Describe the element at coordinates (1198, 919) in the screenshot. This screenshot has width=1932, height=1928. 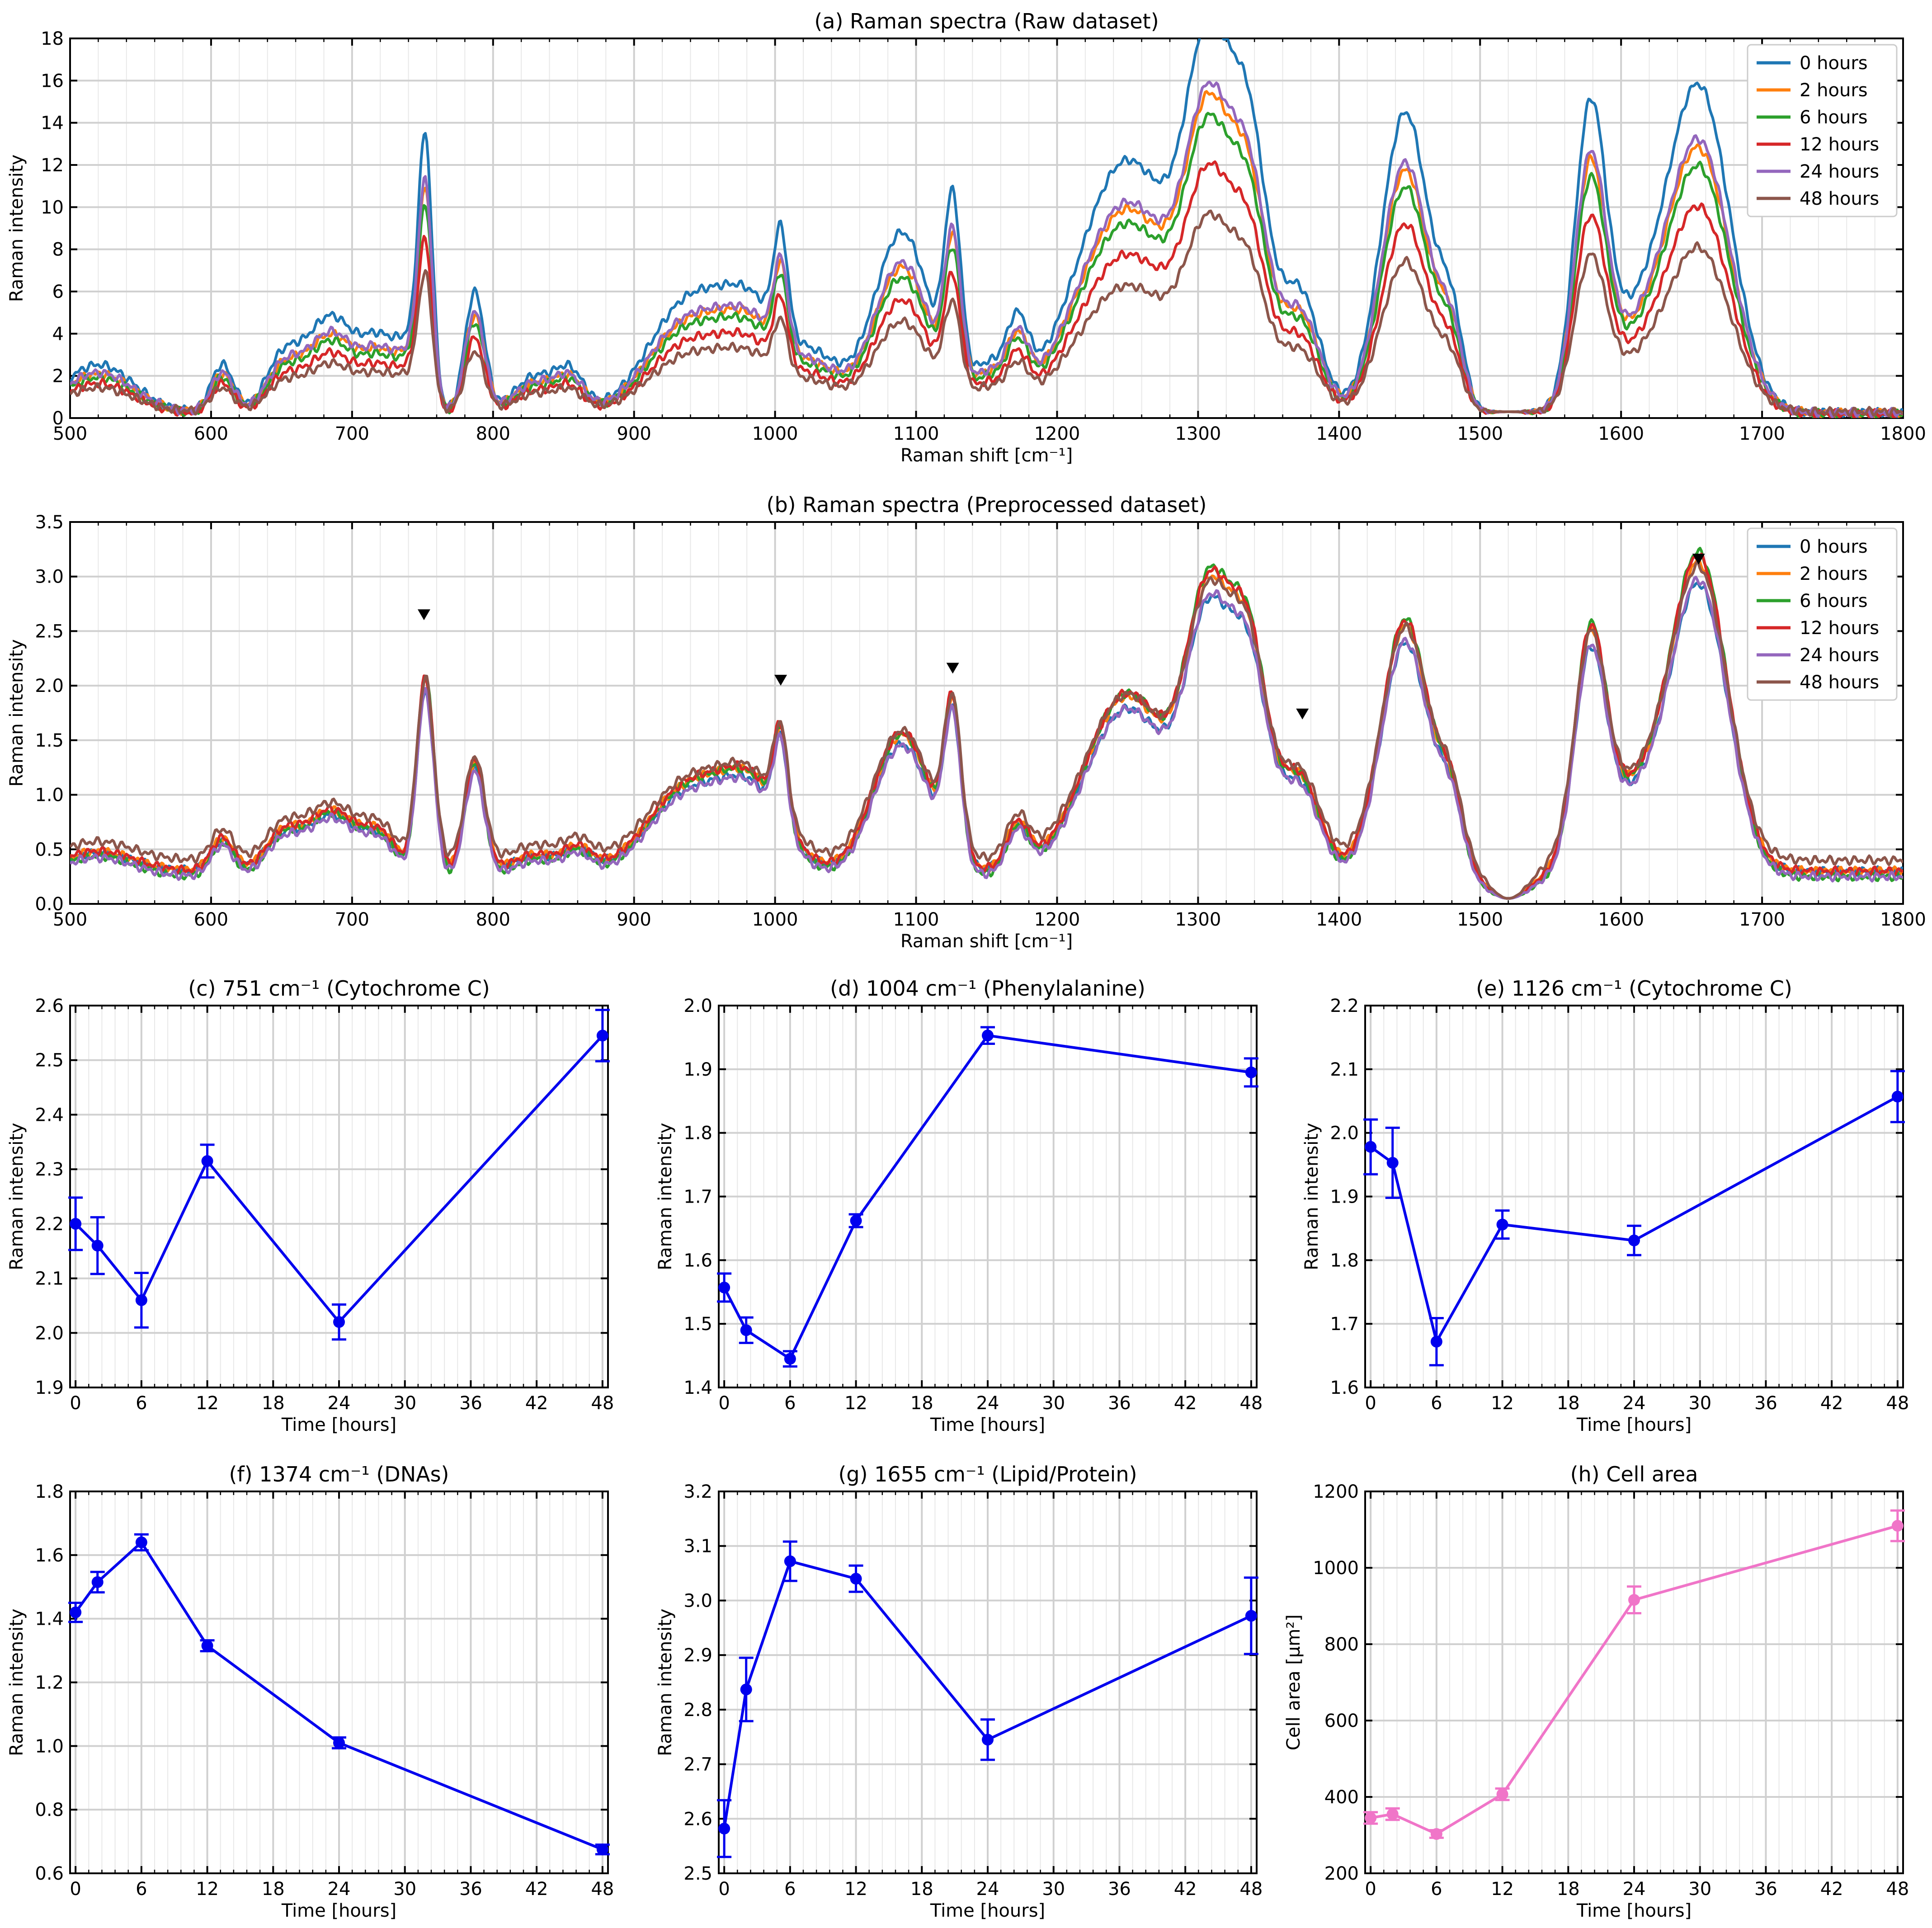
I see `x-tick-label: 1300` at that location.